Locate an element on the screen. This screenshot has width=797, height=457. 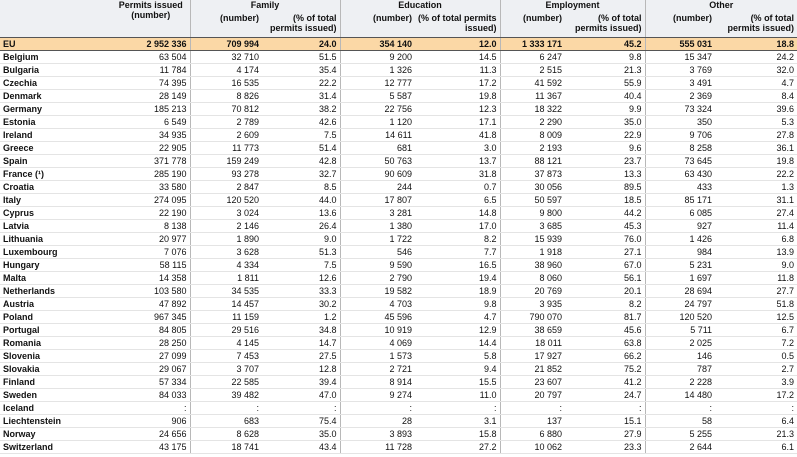
value-cell: 2 290 is located at coordinates (532, 122).